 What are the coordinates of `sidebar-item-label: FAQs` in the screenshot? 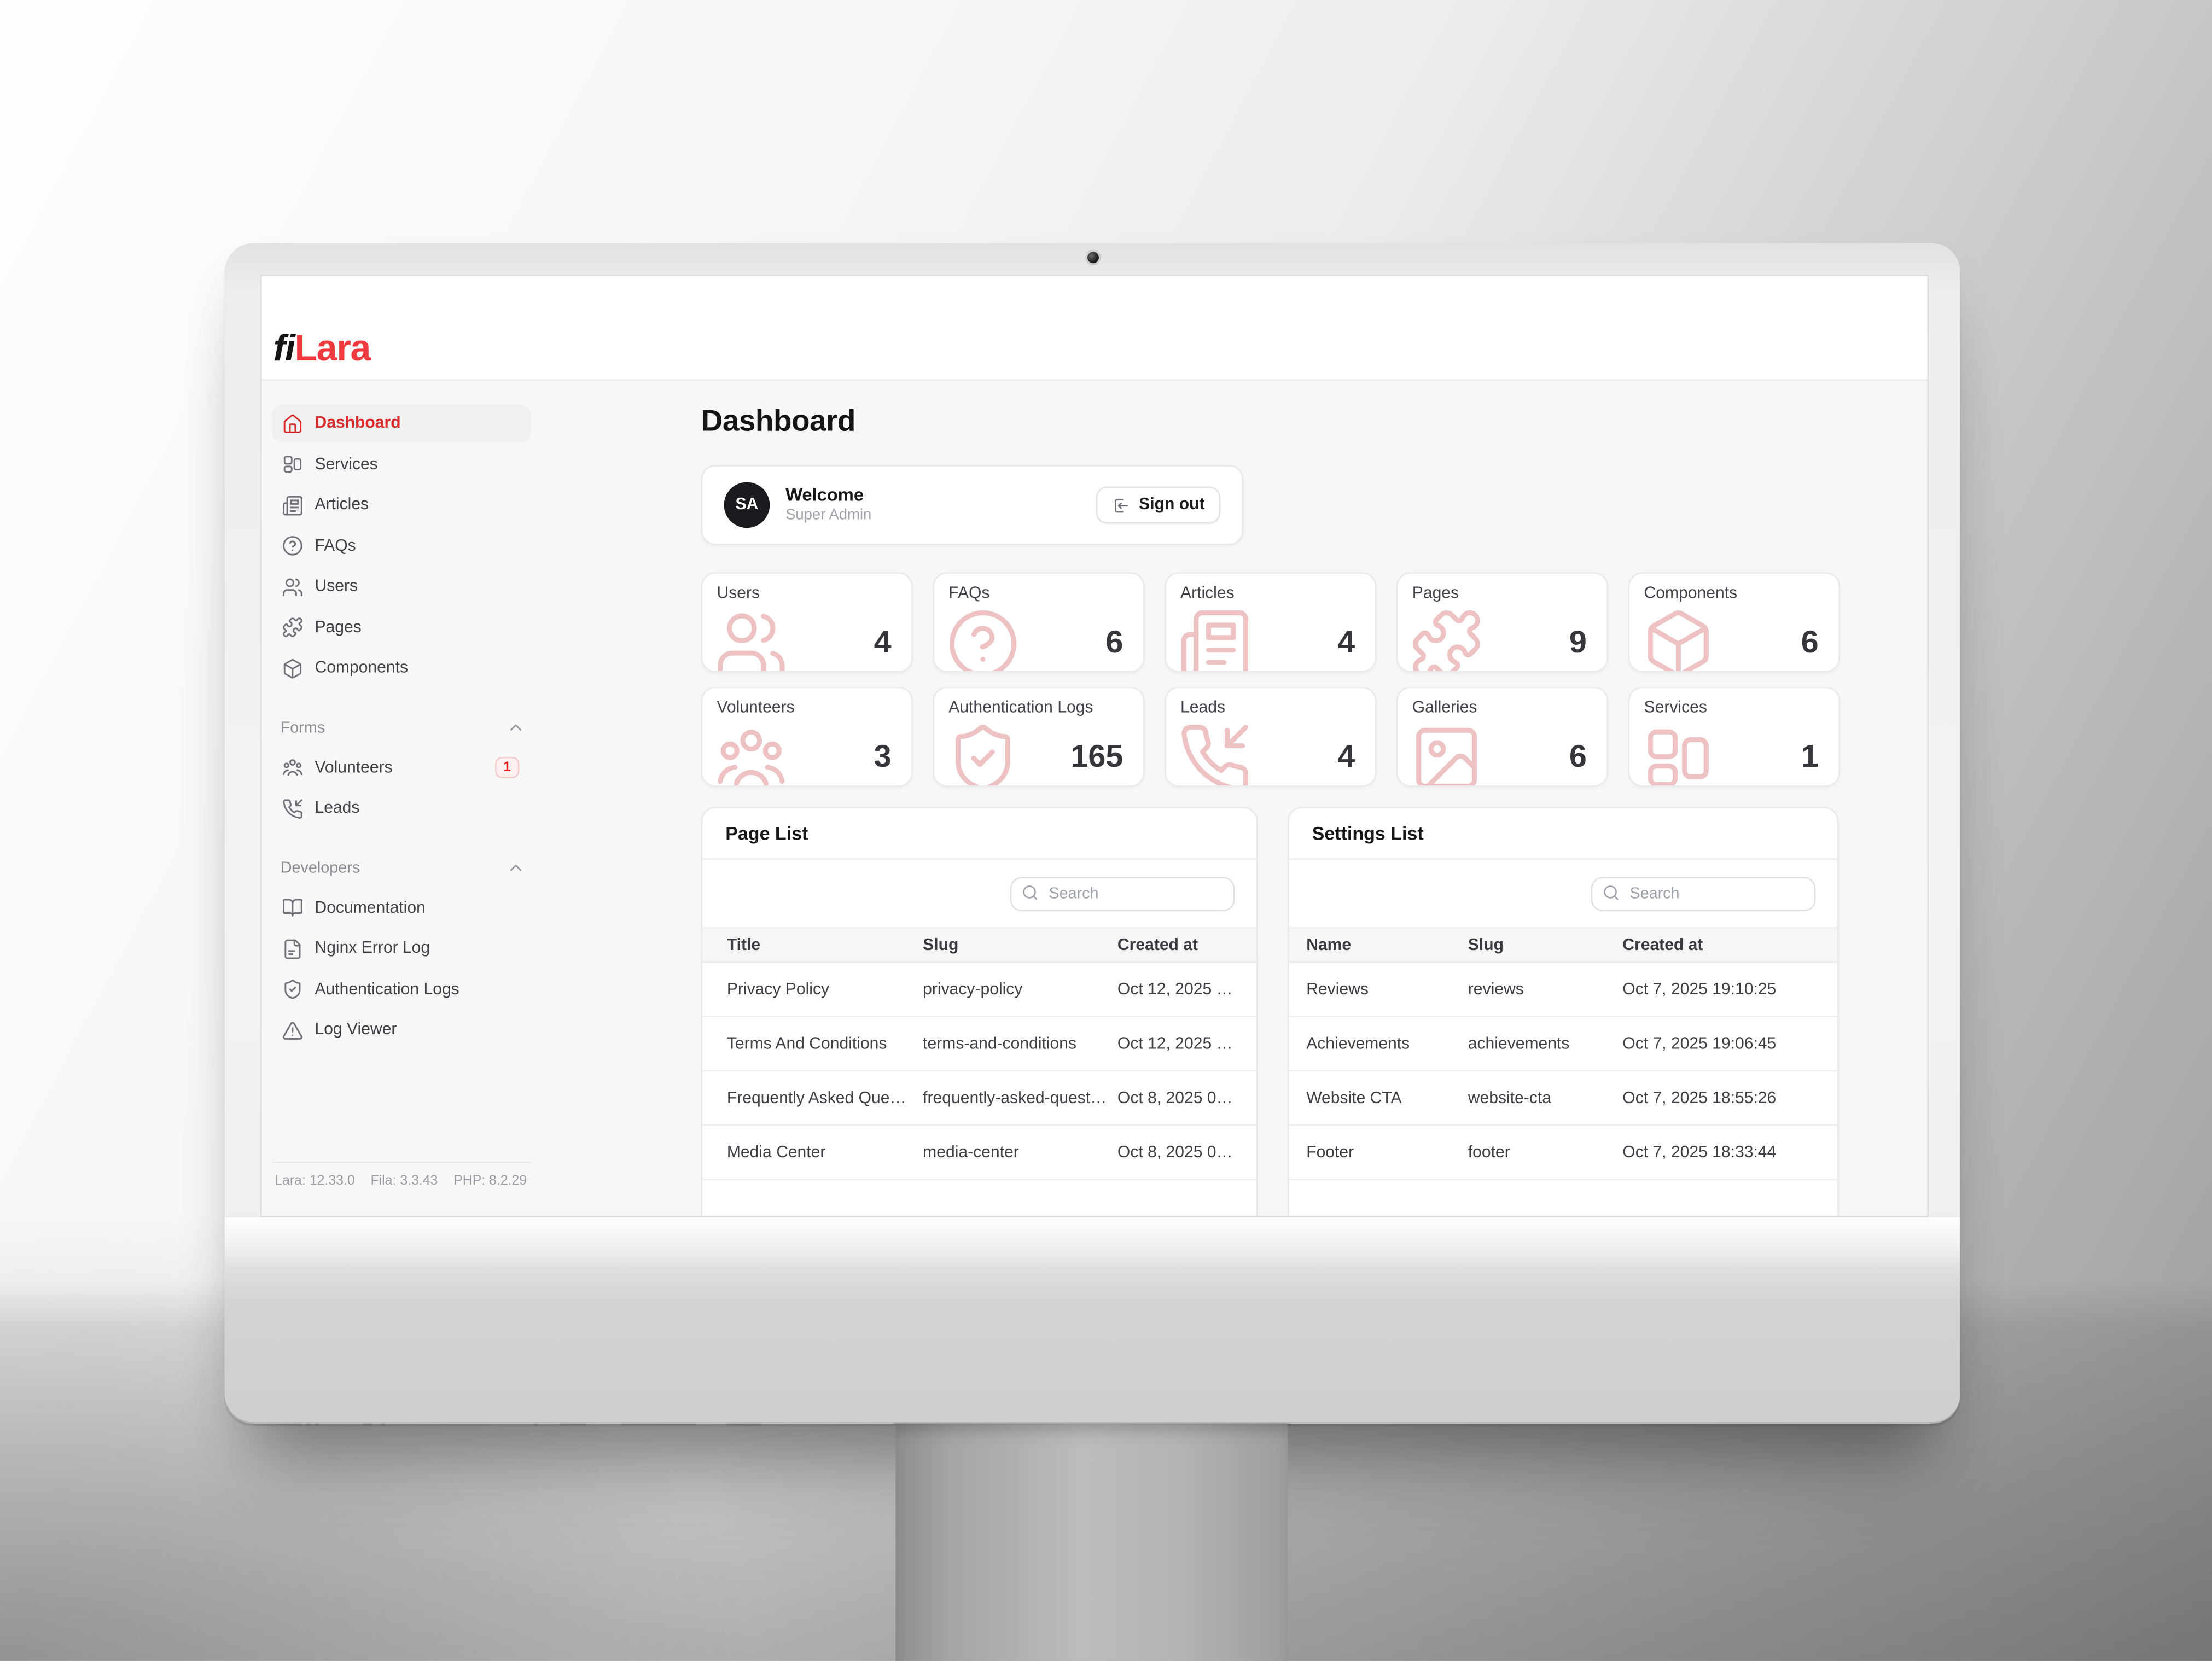 It's located at (335, 546).